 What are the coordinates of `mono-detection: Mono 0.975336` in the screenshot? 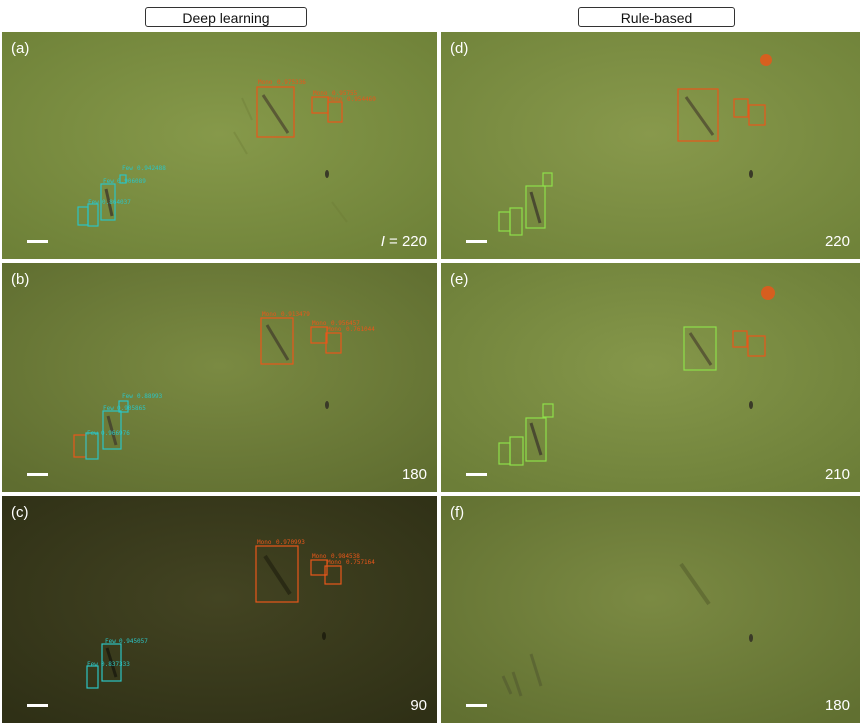 It's located at (281, 108).